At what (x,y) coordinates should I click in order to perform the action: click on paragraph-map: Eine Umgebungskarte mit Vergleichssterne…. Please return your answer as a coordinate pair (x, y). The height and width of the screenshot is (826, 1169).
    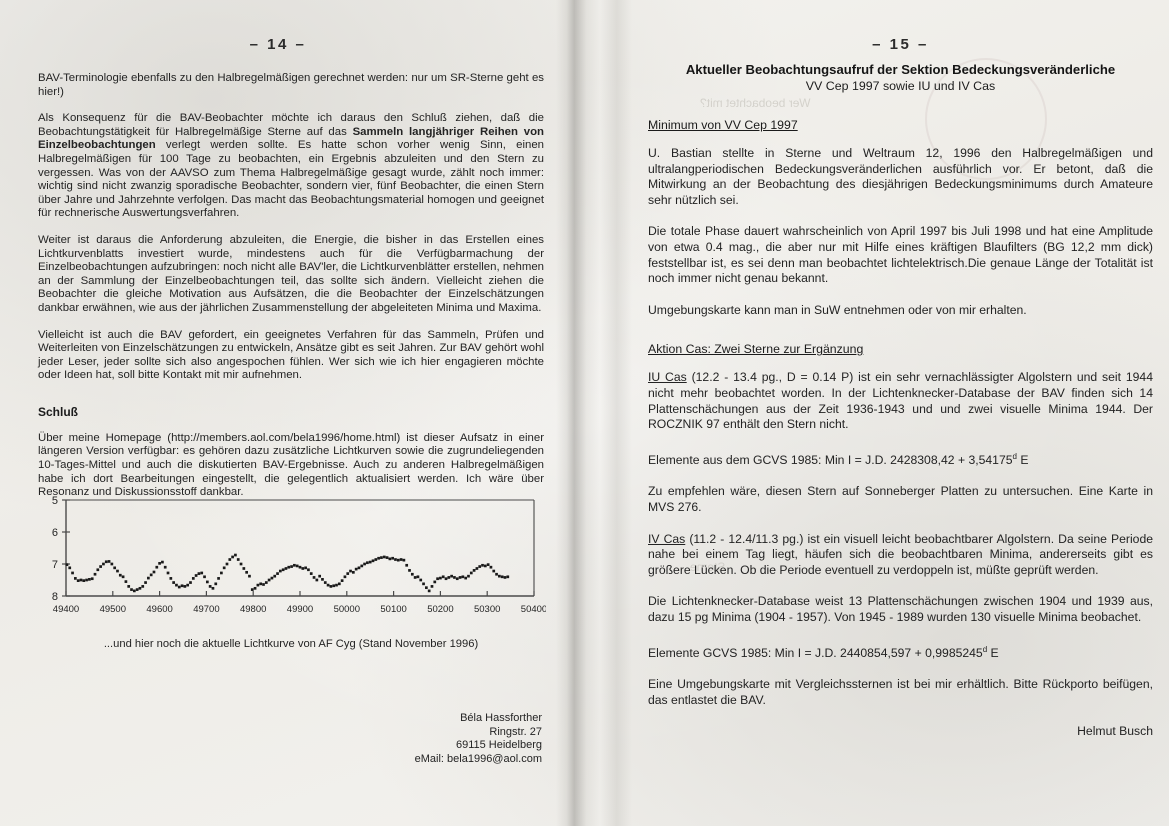
    Looking at the image, I should click on (900, 692).